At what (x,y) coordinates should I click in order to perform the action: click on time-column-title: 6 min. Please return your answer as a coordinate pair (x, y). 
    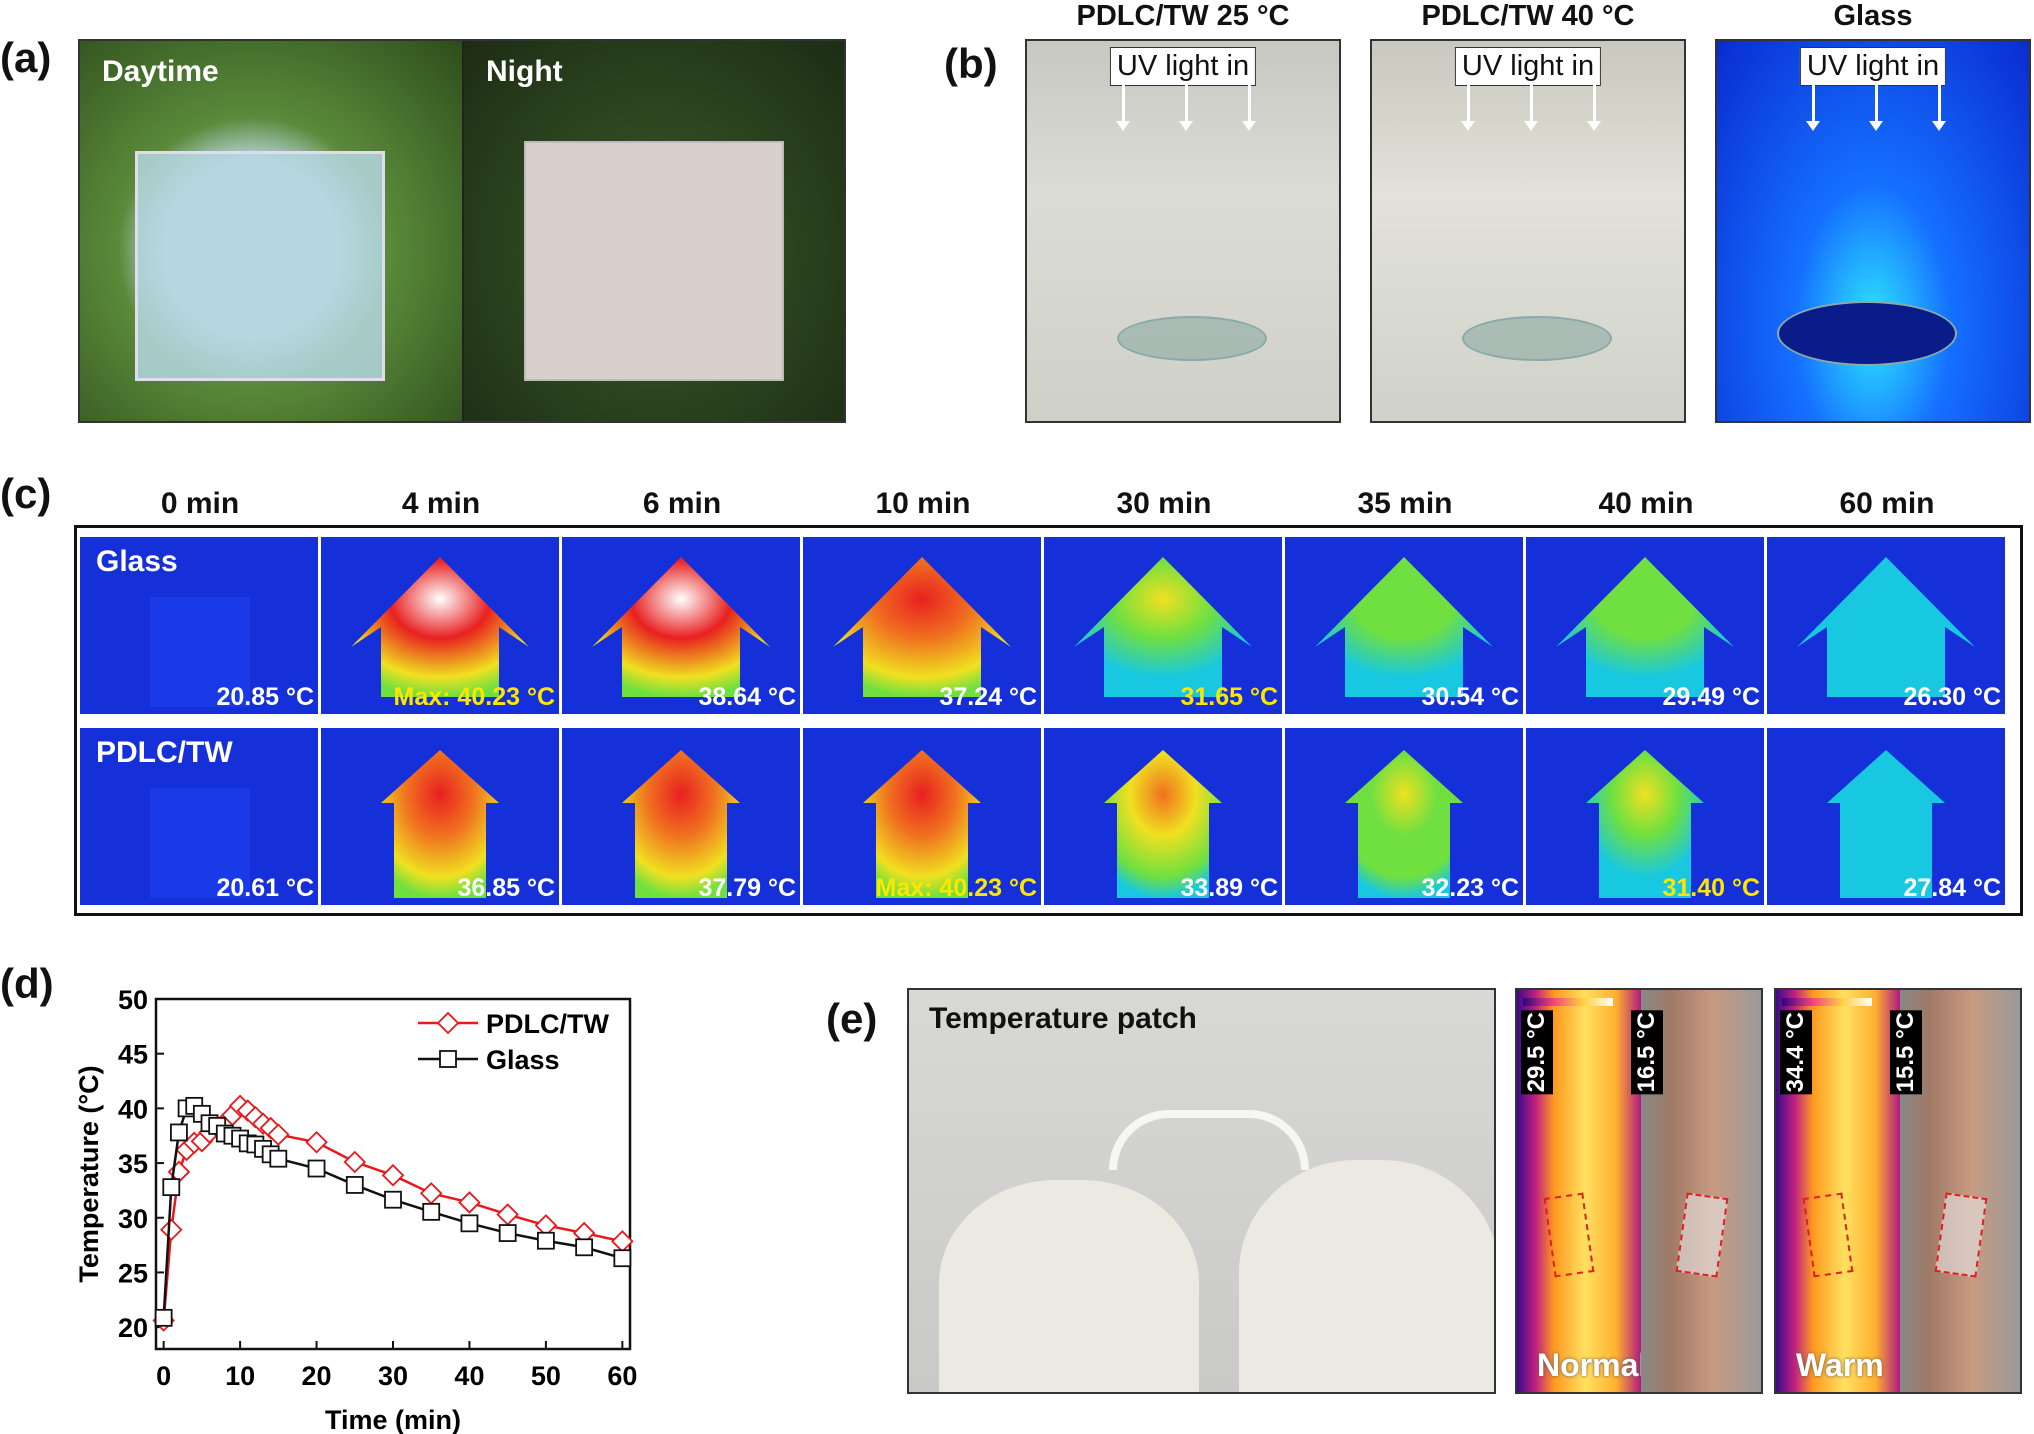
    Looking at the image, I should click on (682, 503).